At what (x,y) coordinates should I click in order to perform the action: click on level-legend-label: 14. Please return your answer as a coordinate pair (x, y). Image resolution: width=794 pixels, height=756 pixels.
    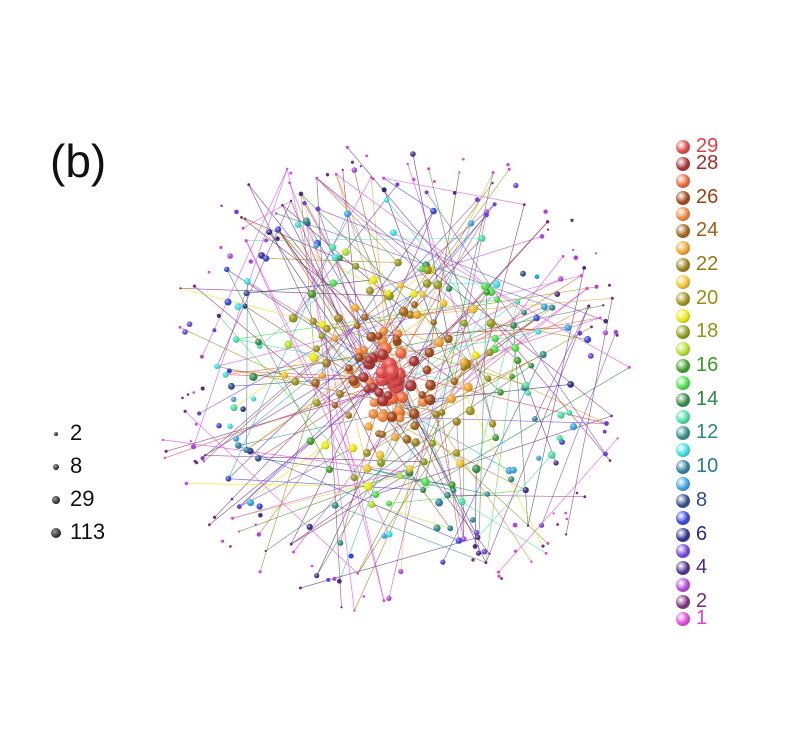
    Looking at the image, I should click on (707, 398).